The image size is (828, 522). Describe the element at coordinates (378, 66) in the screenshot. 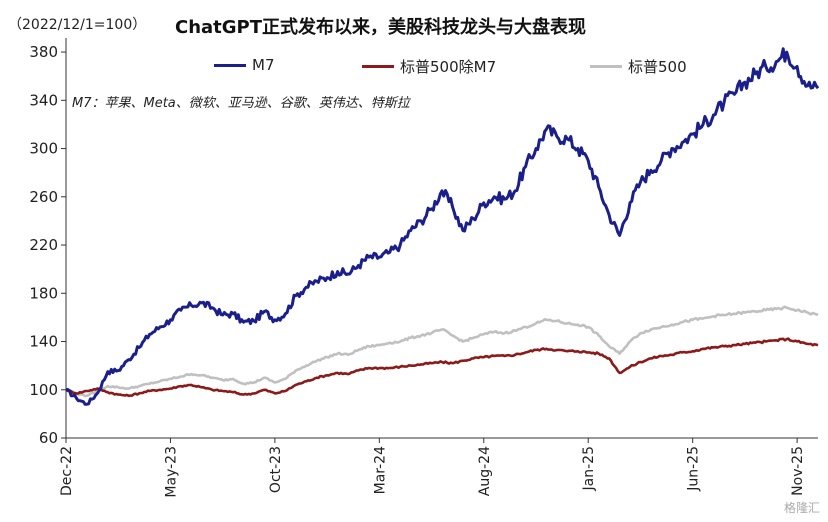

I see `legend-swatch-sp500-ex-m7` at that location.